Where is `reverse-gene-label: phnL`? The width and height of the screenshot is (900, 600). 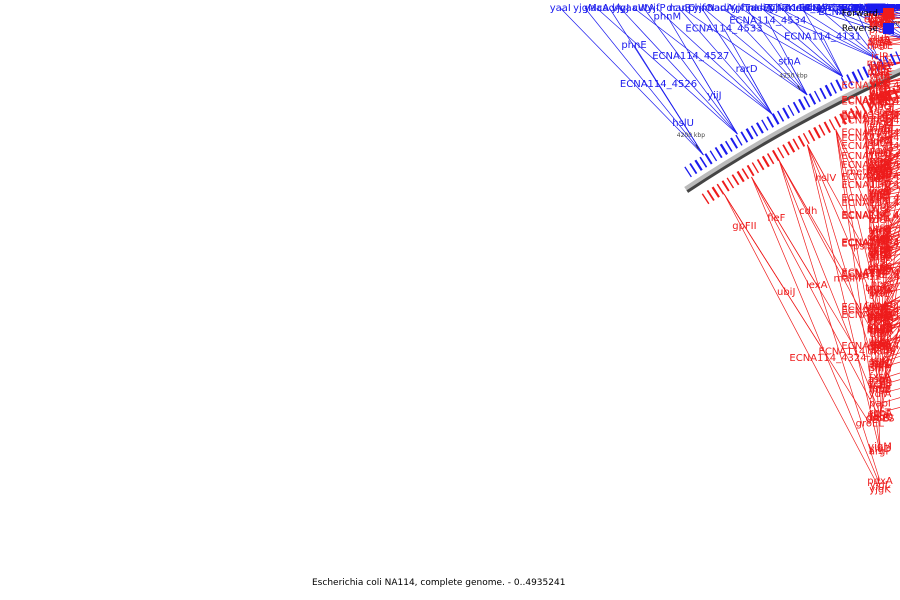 reverse-gene-label: phnL is located at coordinates (880, 8).